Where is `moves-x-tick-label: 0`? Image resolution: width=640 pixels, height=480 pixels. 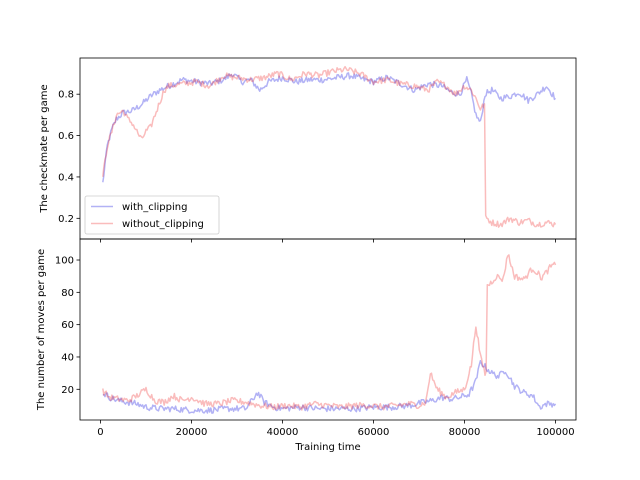 moves-x-tick-label: 0 is located at coordinates (100, 432).